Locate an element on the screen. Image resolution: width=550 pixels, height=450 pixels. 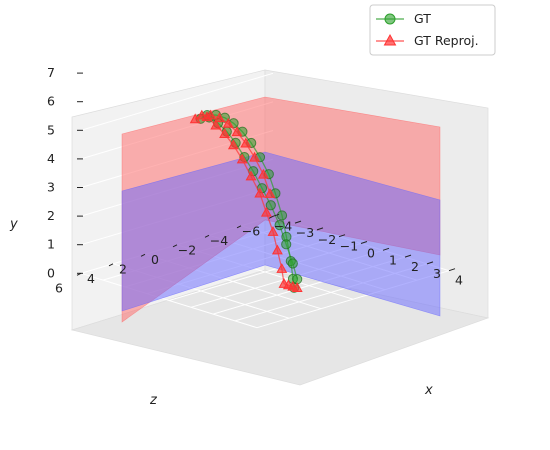
y-tick-label: 2 is located at coordinates (51, 215).